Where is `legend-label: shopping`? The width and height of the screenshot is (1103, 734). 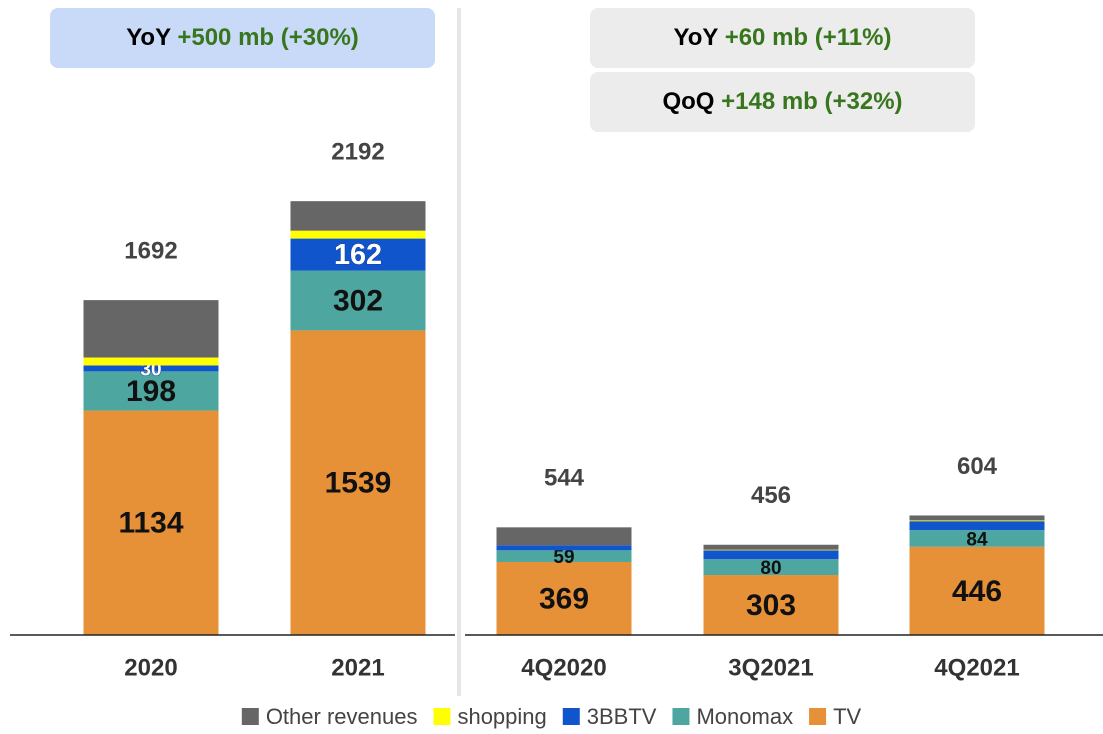
legend-label: shopping is located at coordinates (501, 716).